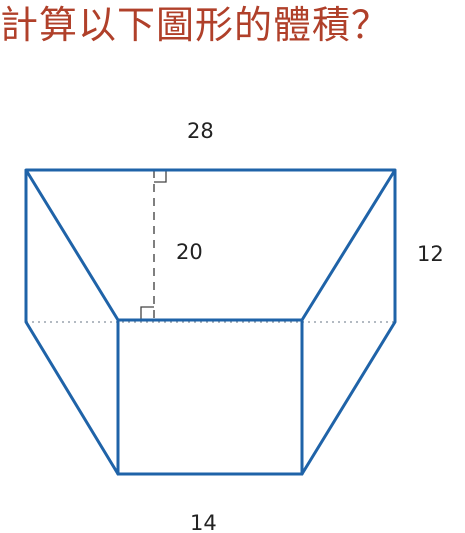 This screenshot has height=533, width=465. What do you see at coordinates (195, 25) in the screenshot?
I see `question-title: 計算以下圖形的體積？` at bounding box center [195, 25].